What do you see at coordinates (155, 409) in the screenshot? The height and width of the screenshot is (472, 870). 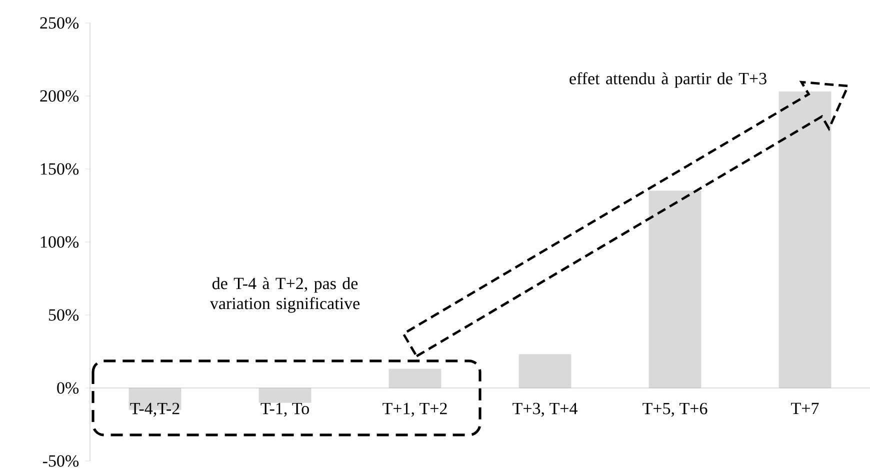 I see `x-tick-label: T-4,T-2` at bounding box center [155, 409].